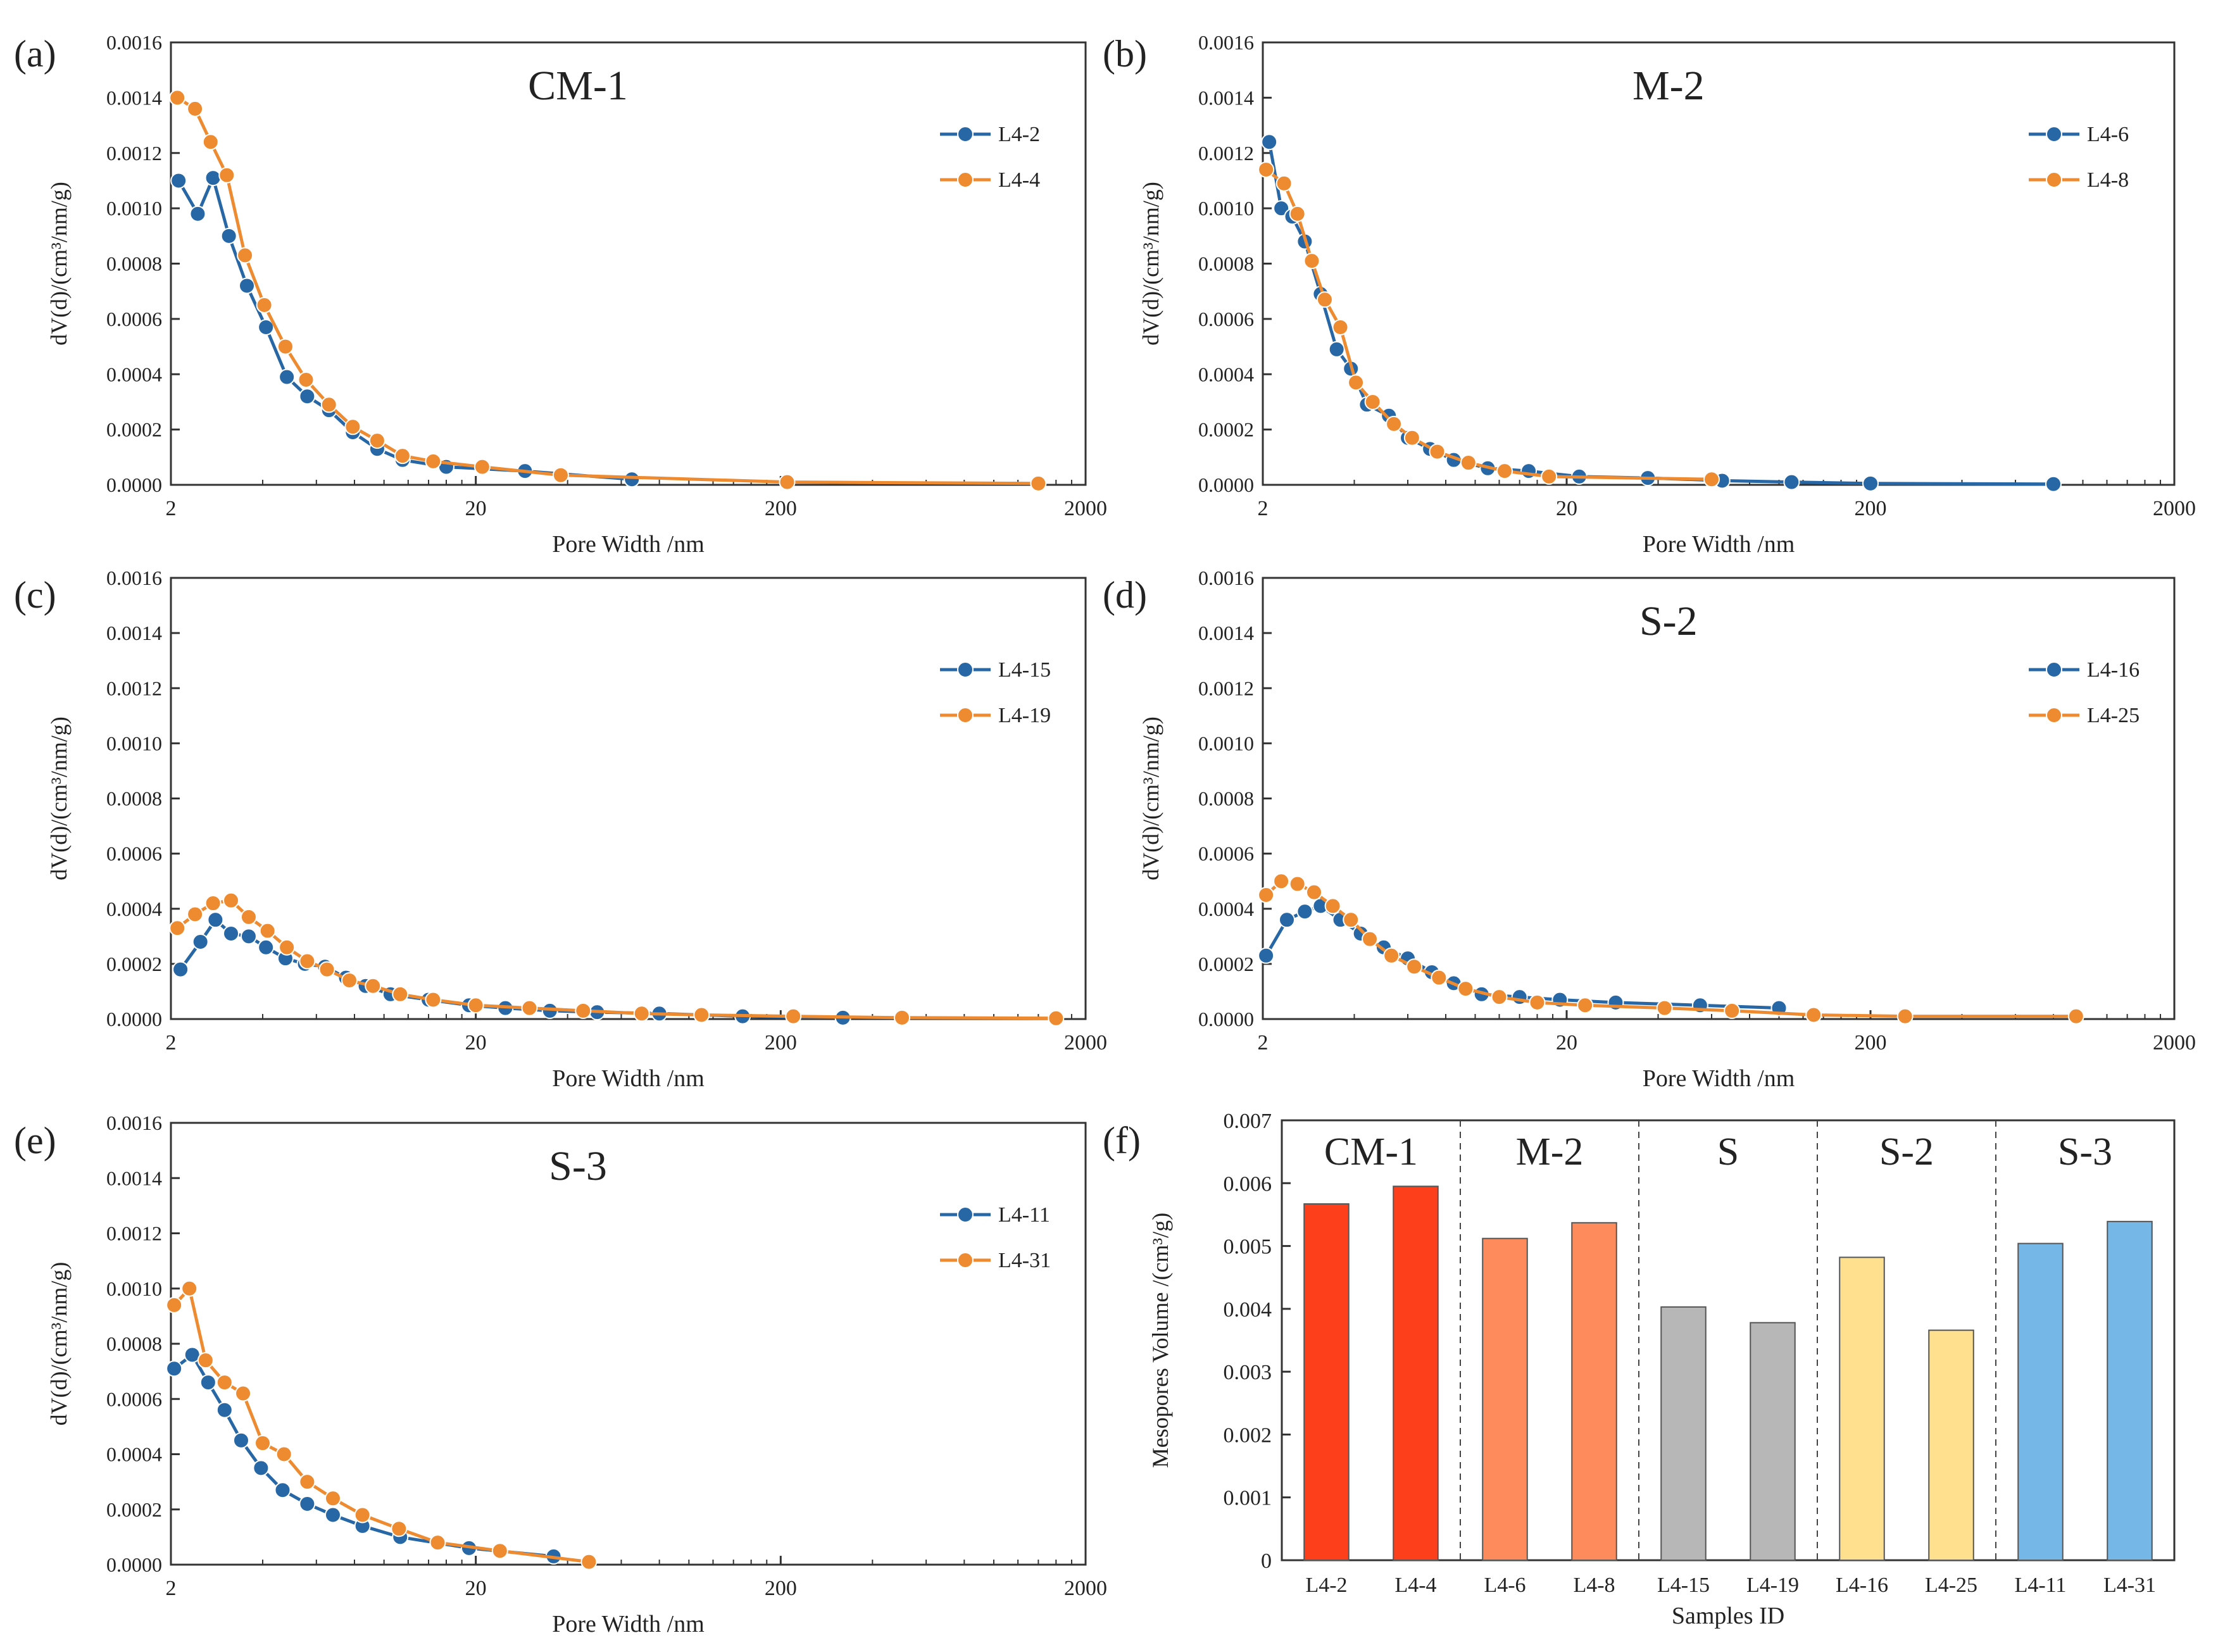 This screenshot has height=1652, width=2218. What do you see at coordinates (171, 1588) in the screenshot?
I see `x-tick-label: 2` at bounding box center [171, 1588].